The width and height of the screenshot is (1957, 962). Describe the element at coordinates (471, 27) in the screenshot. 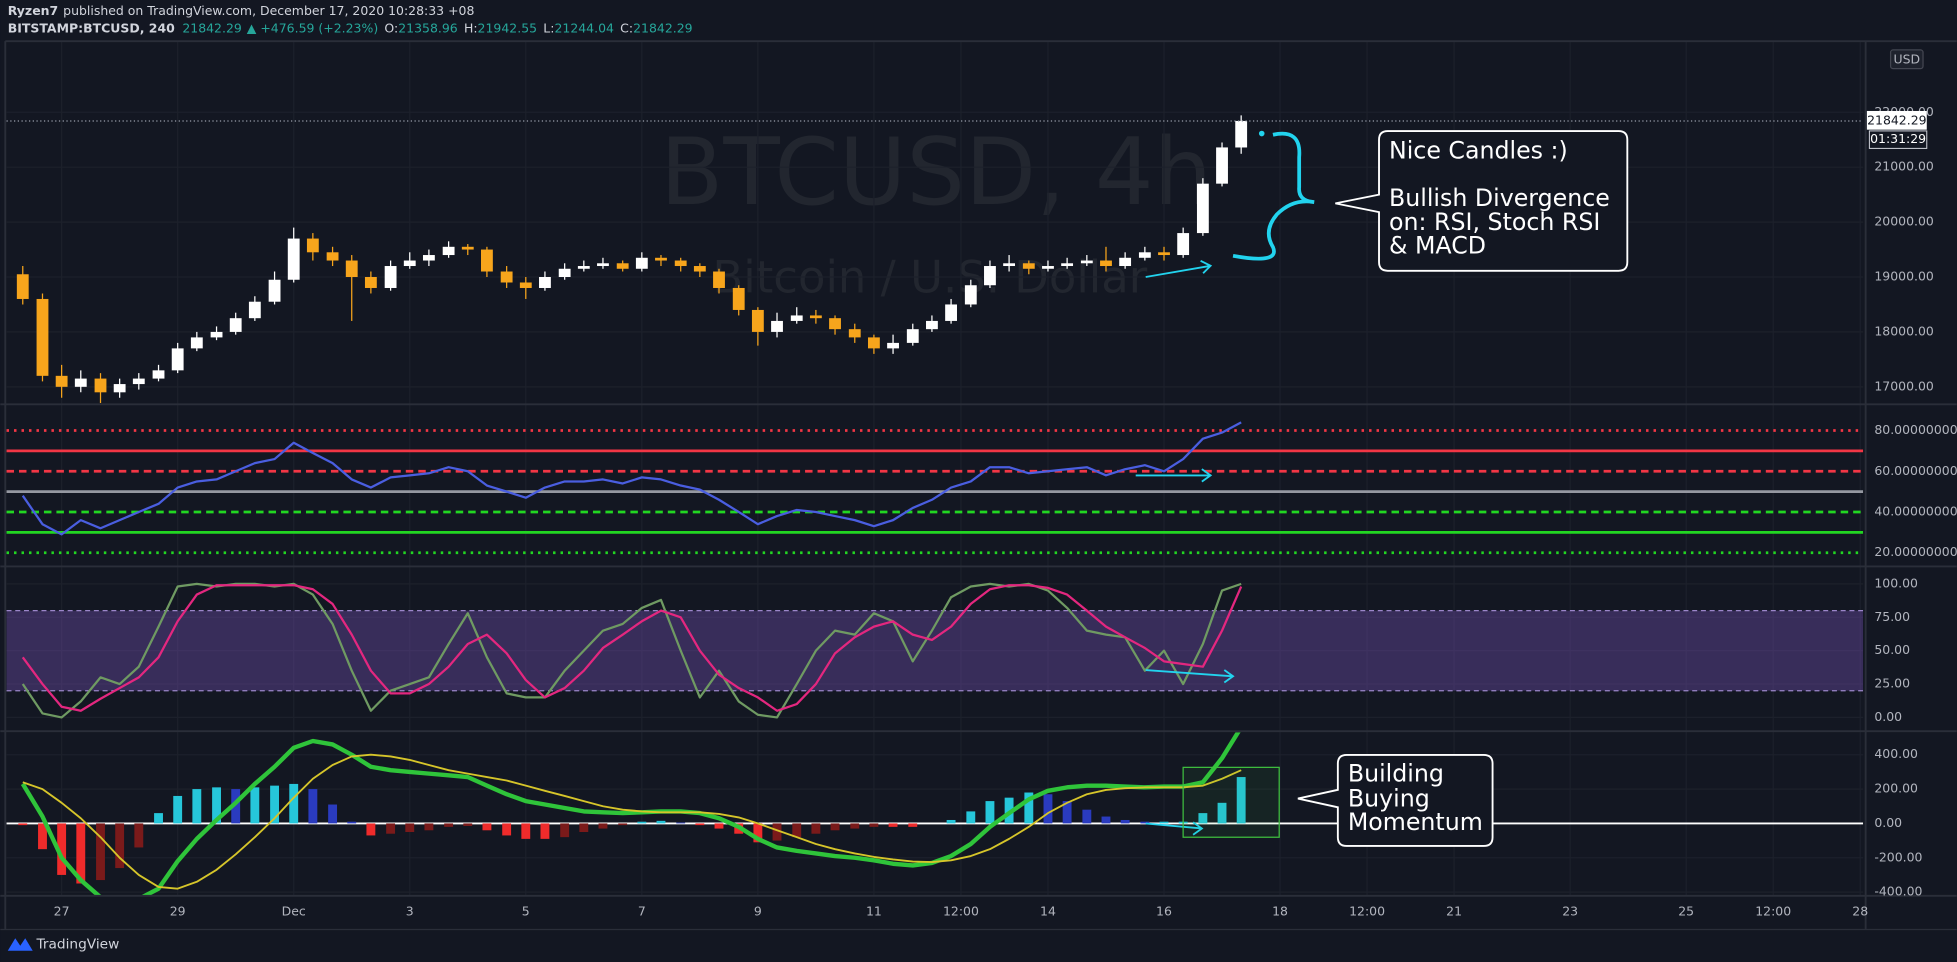

I see `high-label: H:` at that location.